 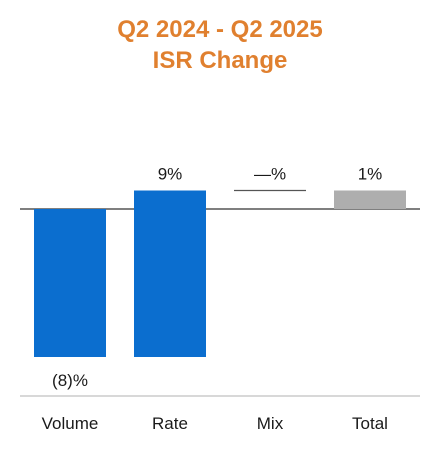 I want to click on bar-total, so click(x=370, y=199).